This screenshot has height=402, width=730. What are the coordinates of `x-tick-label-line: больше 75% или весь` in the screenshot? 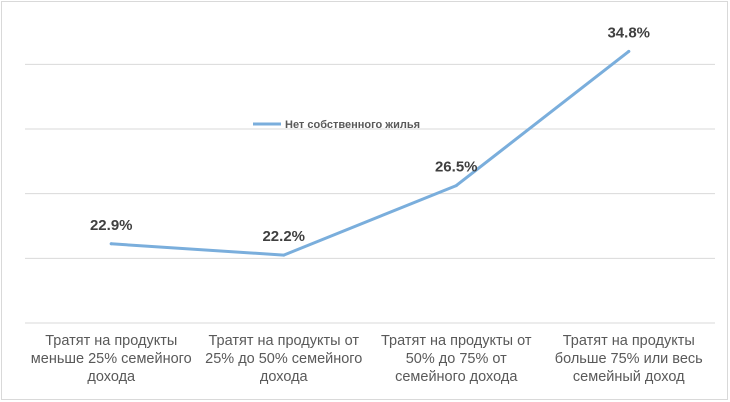 It's located at (629, 359).